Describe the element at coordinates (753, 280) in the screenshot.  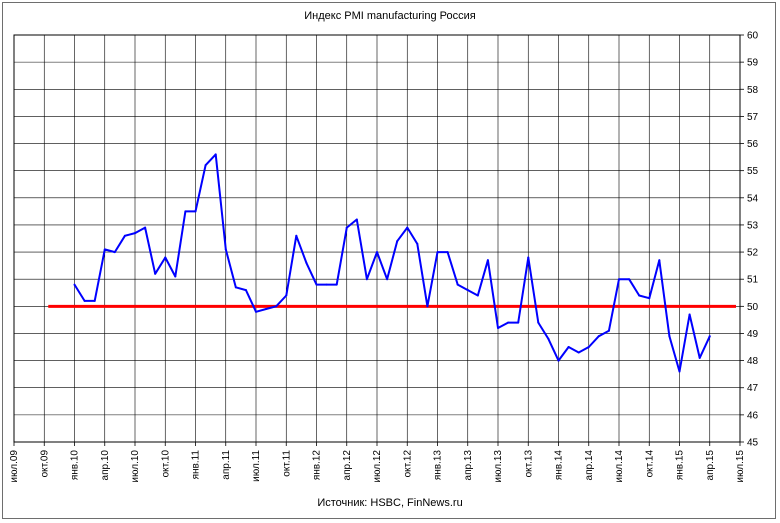
I see `y-tick-label: 51` at that location.